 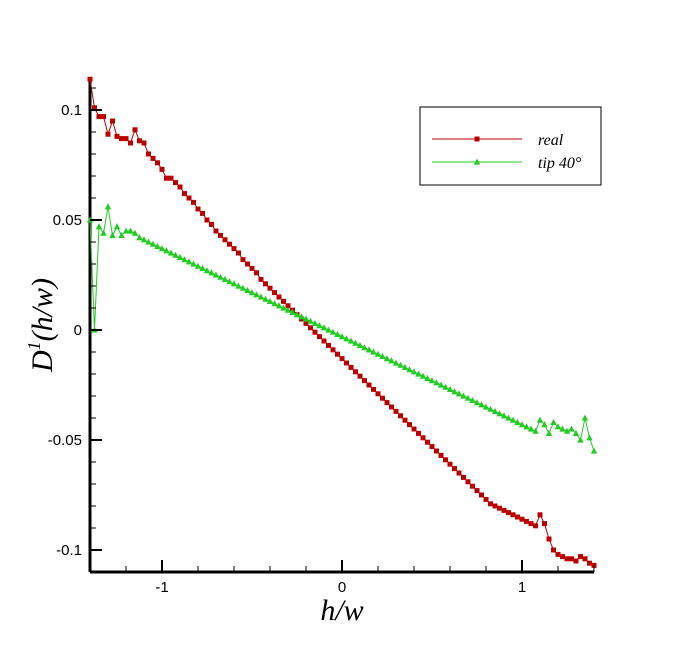 I want to click on x-tick-label: 1, so click(x=522, y=587).